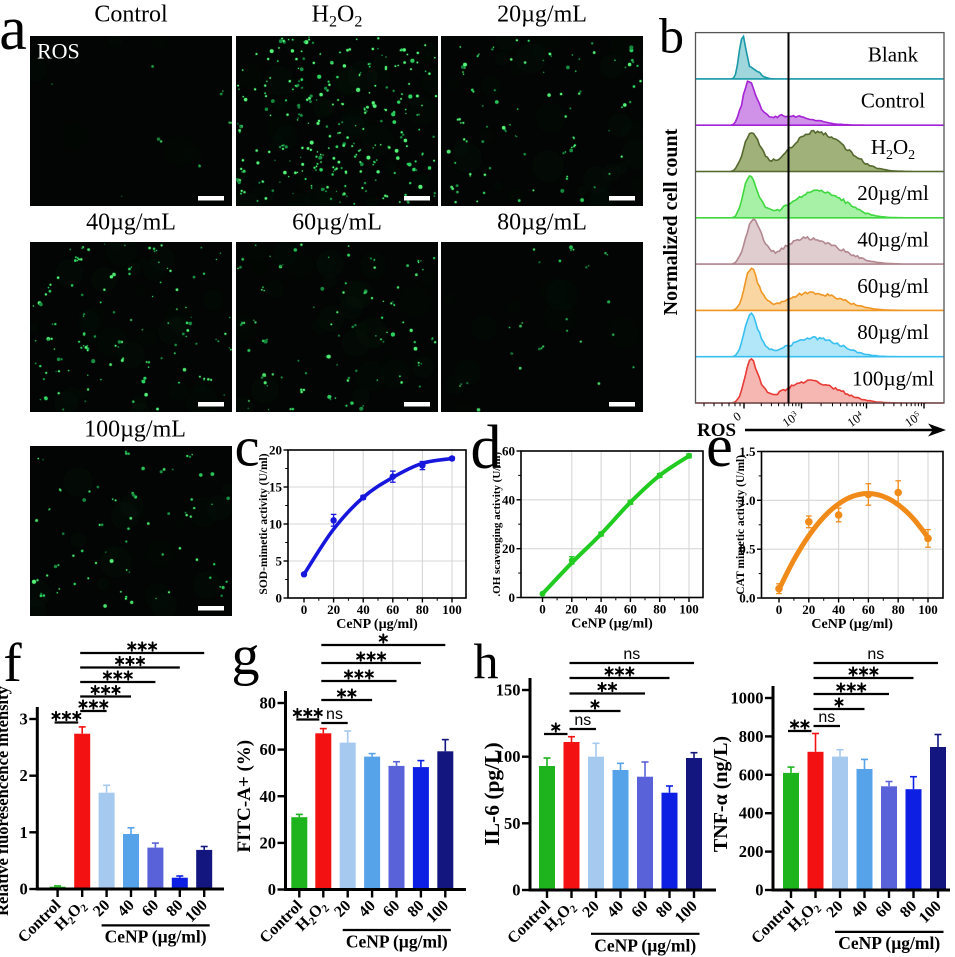 The height and width of the screenshot is (957, 955). What do you see at coordinates (337, 223) in the screenshot?
I see `svg-text: 60µg/mL` at bounding box center [337, 223].